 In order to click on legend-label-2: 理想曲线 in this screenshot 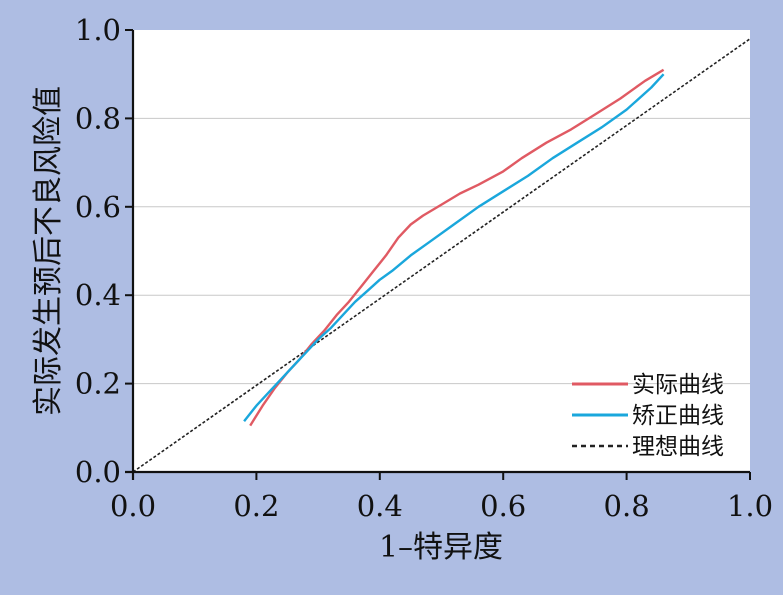, I will do `click(678, 447)`.